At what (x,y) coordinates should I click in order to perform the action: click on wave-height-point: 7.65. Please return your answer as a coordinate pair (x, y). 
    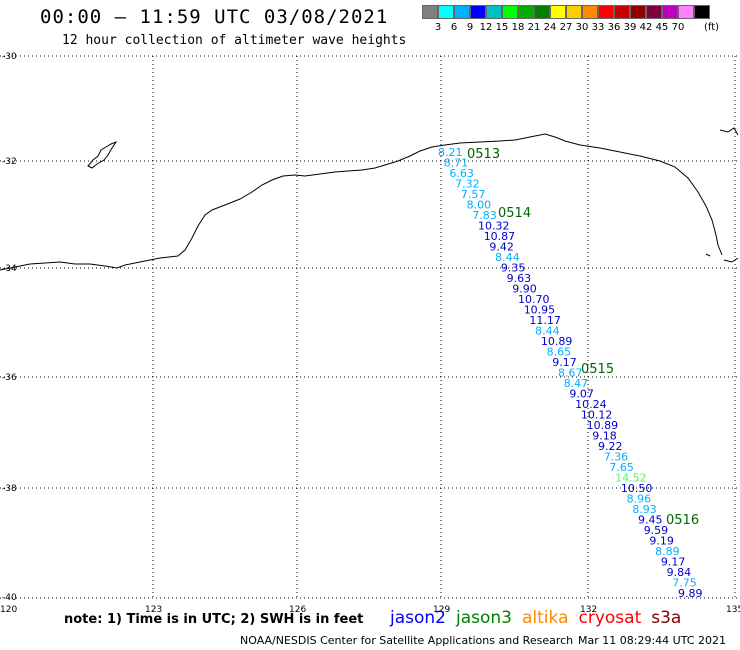
    Looking at the image, I should click on (621, 467).